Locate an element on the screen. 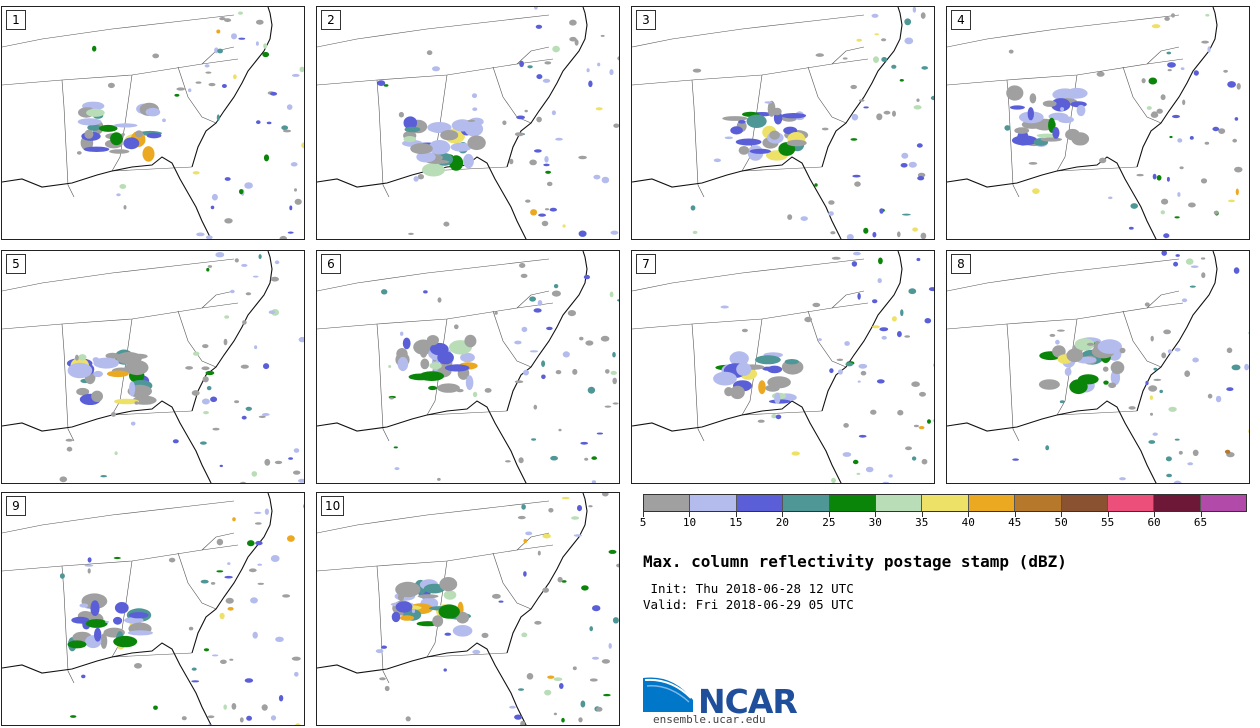 Image resolution: width=1260 pixels, height=728 pixels. ncar-logo-text: NCAR is located at coordinates (748, 701).